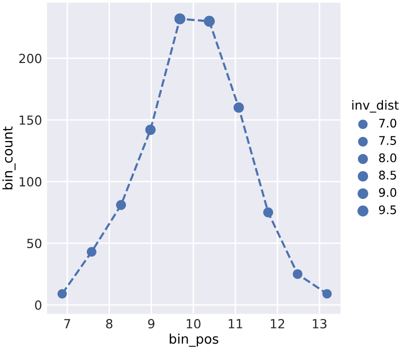 This screenshot has width=402, height=348. I want to click on x-tick-label: 10, so click(193, 323).